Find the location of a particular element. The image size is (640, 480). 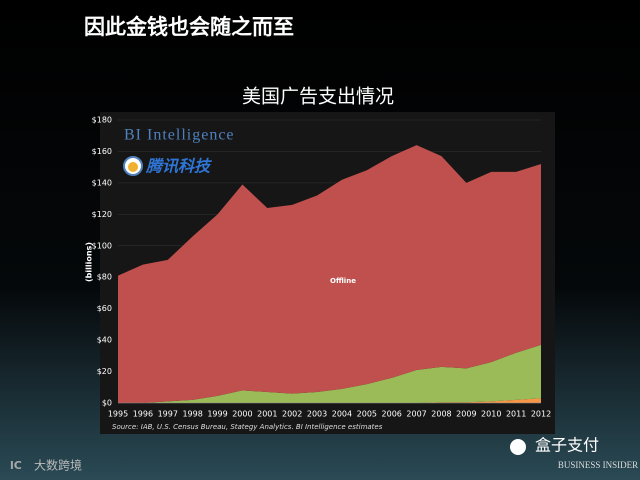

bi-logo: BI Intelligence is located at coordinates (179, 135).